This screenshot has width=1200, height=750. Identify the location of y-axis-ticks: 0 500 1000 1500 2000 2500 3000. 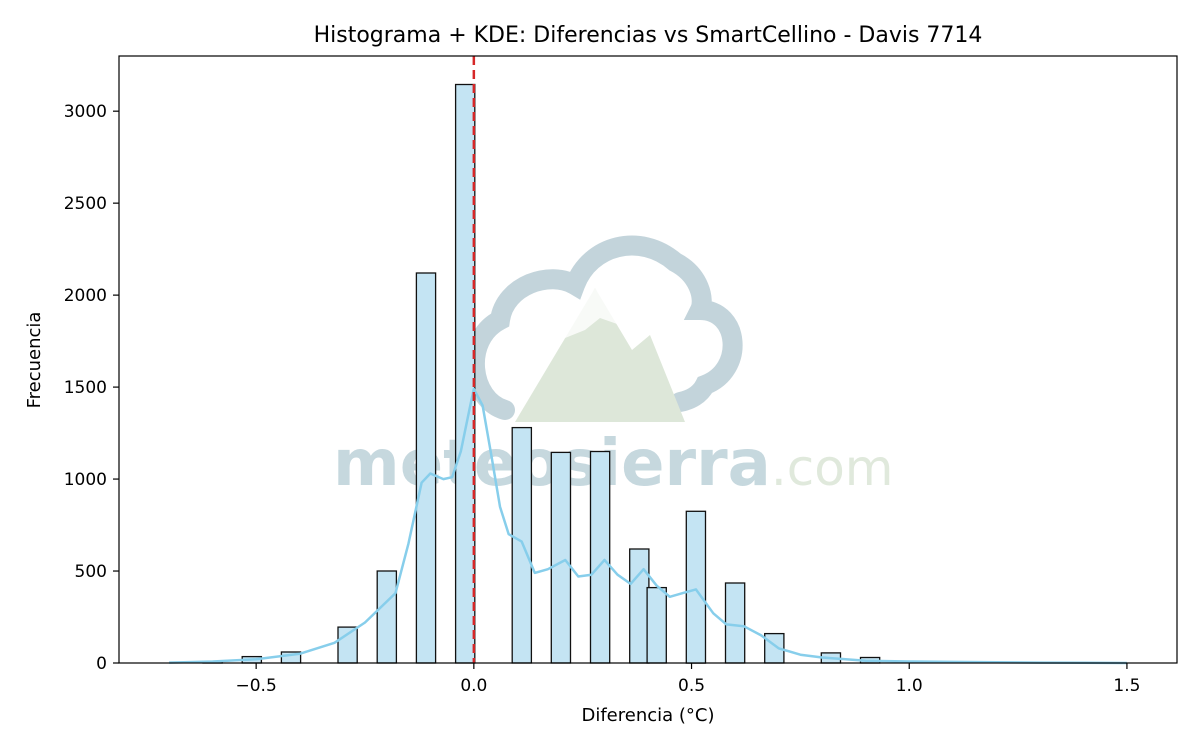
(91, 388).